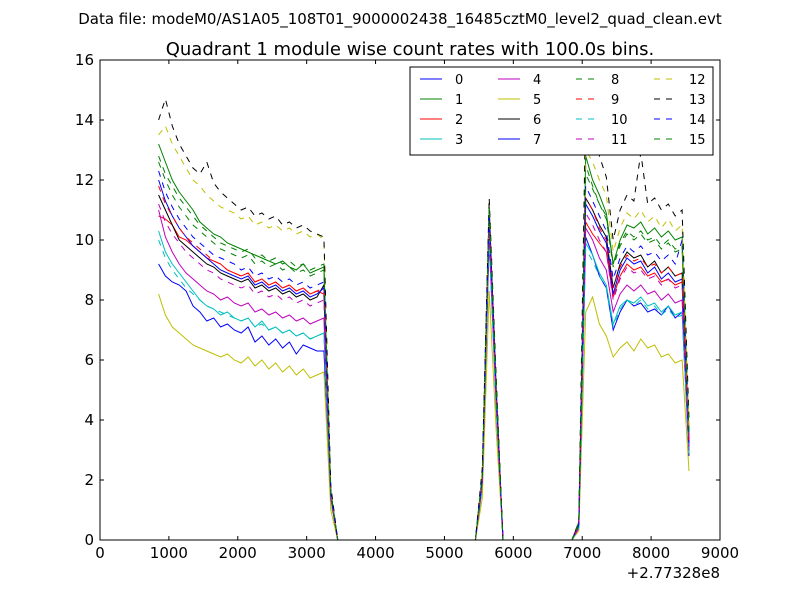  Describe the element at coordinates (697, 100) in the screenshot. I see `legend-label-13: 13` at that location.